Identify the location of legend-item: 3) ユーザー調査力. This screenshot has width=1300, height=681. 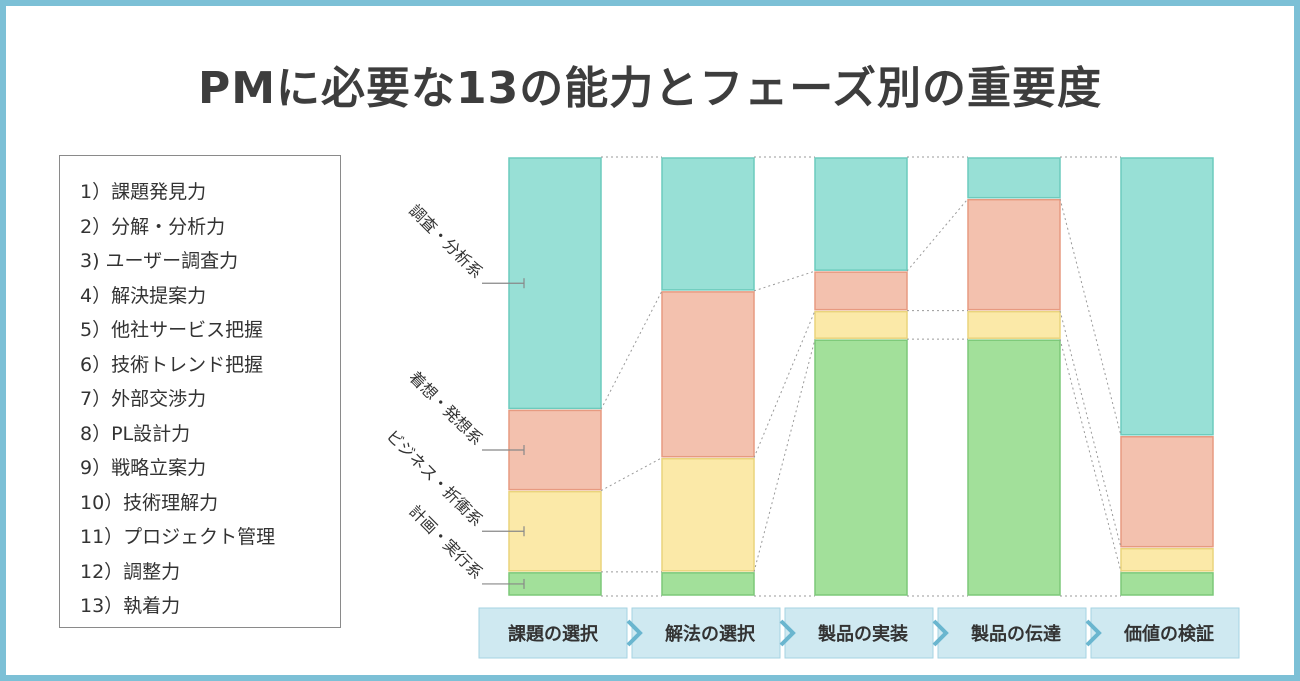
(159, 261).